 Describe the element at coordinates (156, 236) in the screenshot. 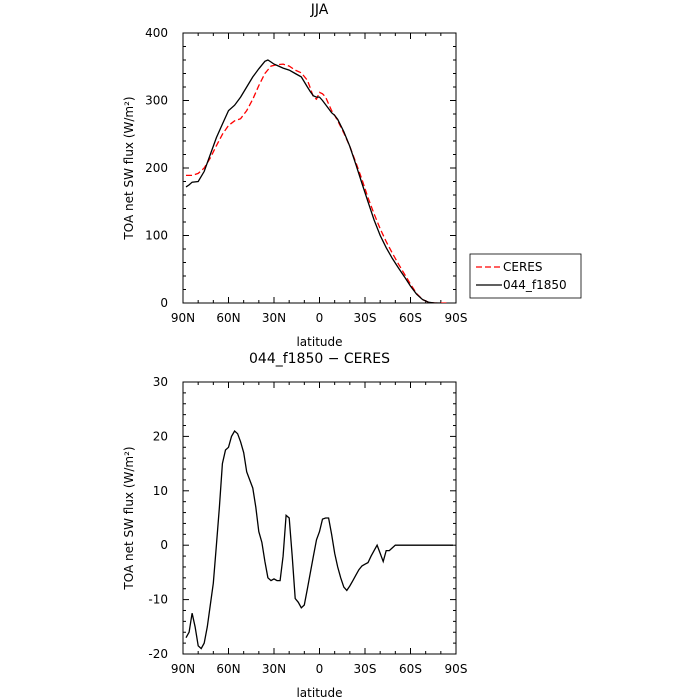

I see `y-tick-label: 100` at that location.